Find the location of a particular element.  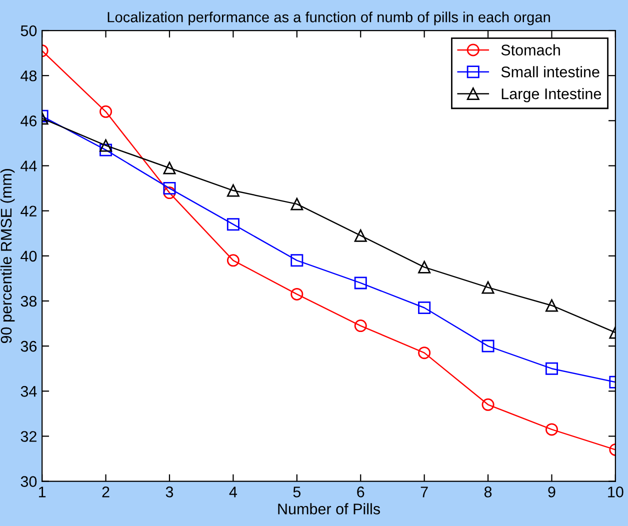

y-axis-title: 90 percentile RMSE (mm) is located at coordinates (7, 256).